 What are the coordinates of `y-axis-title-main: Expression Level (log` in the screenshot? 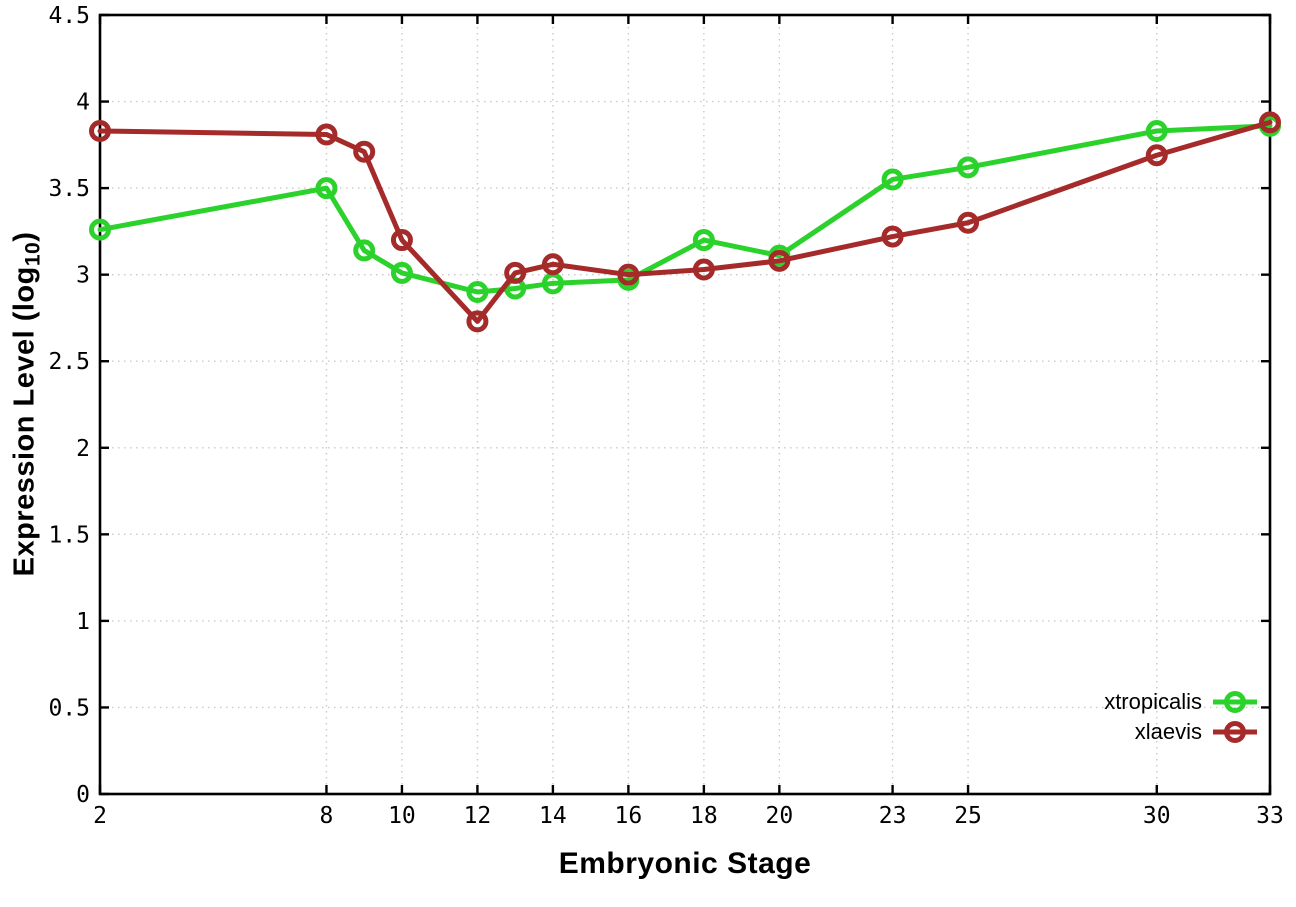 It's located at (24, 421).